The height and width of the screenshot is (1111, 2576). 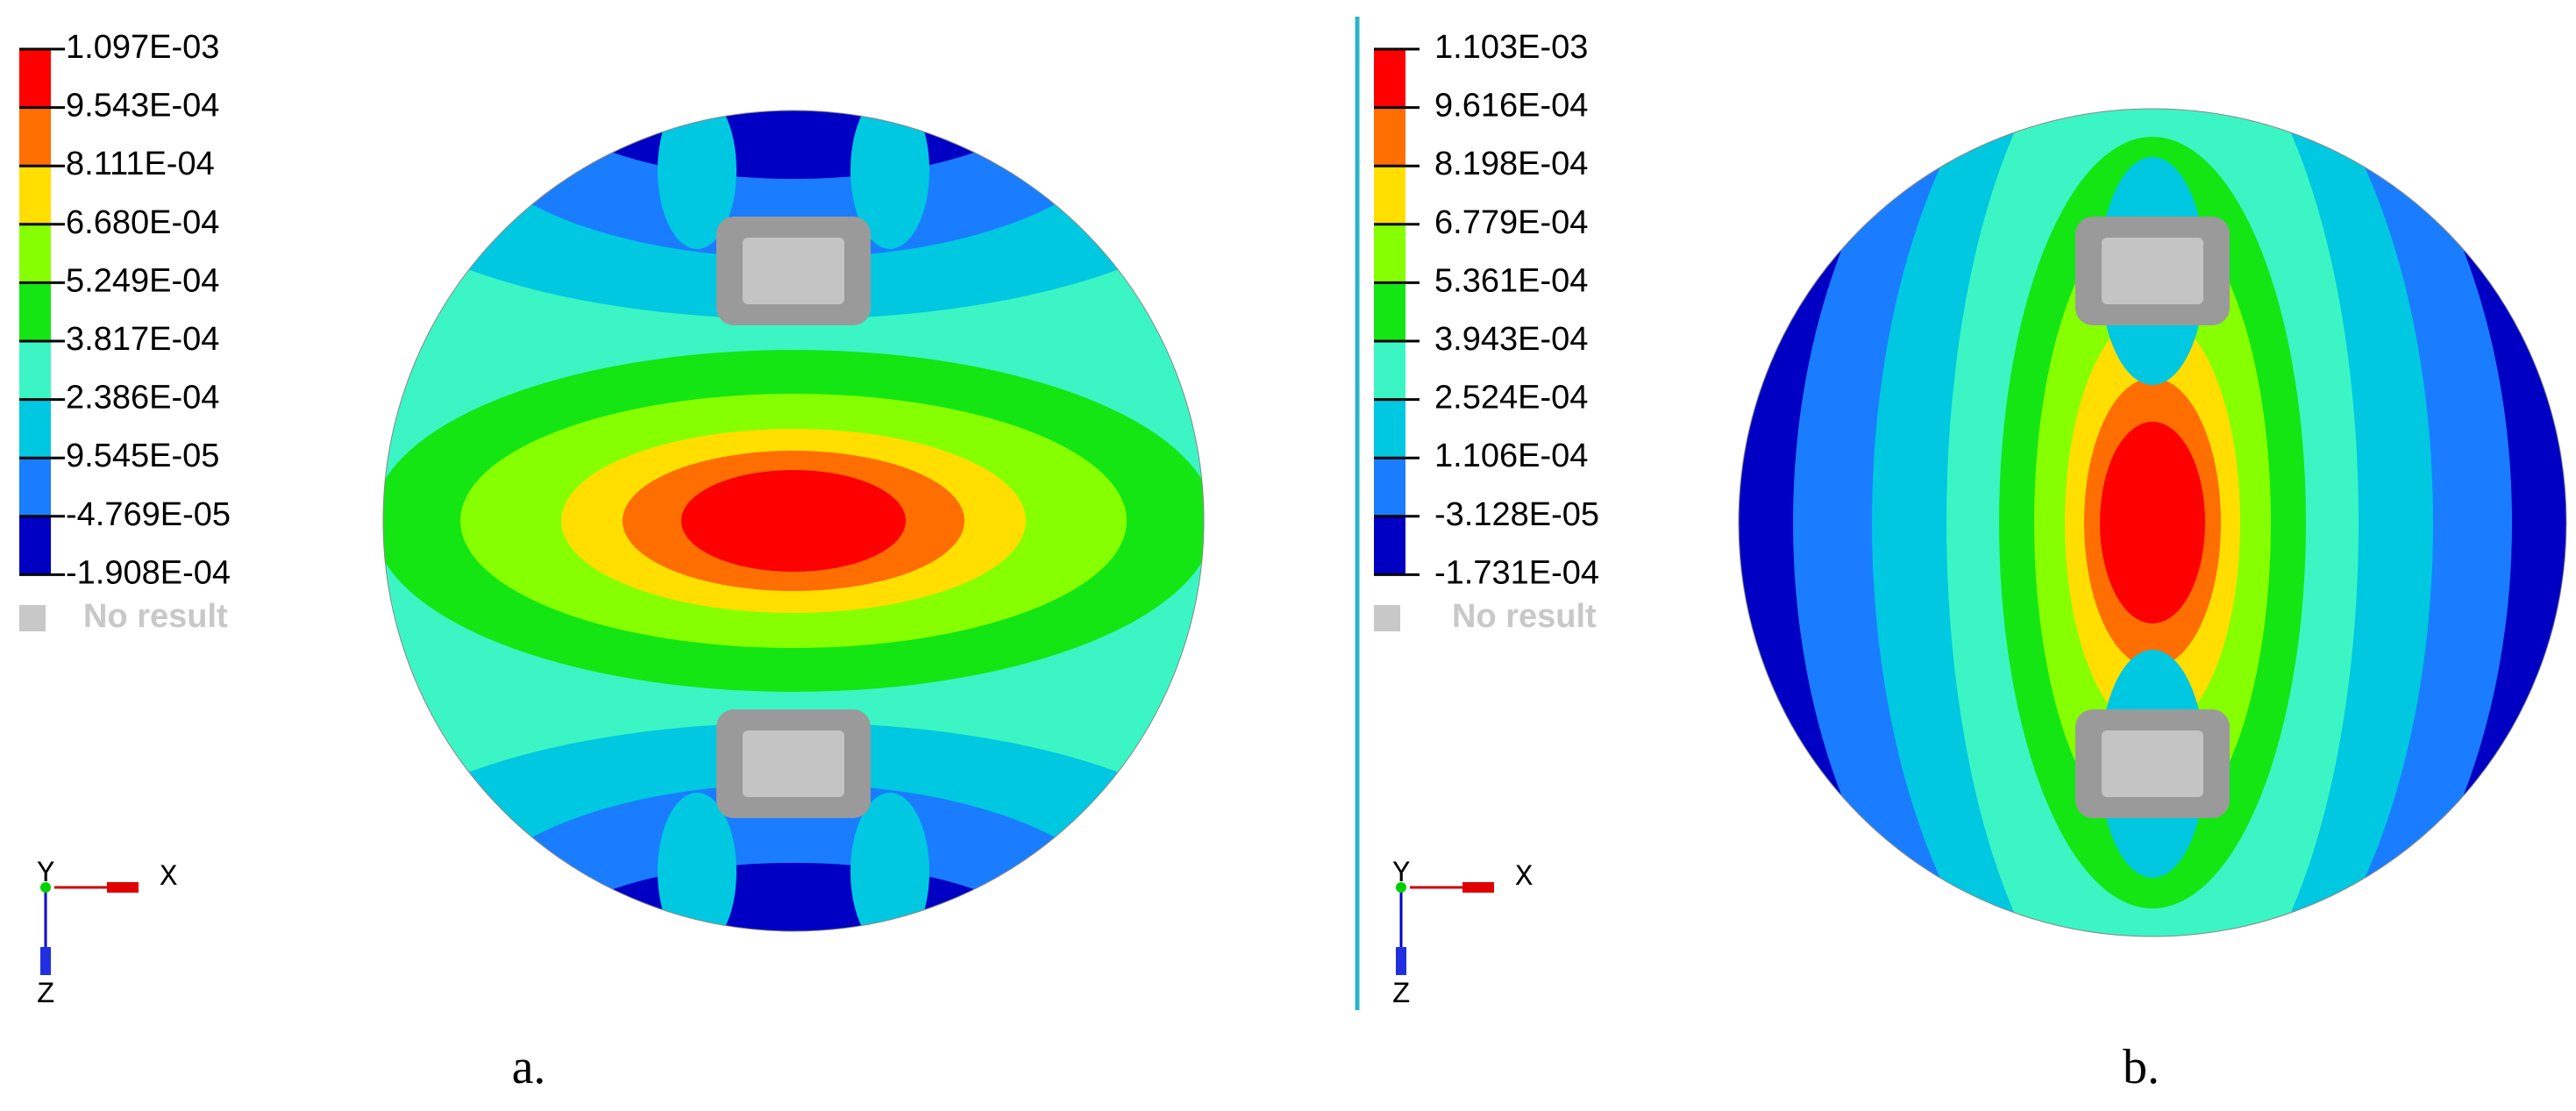 What do you see at coordinates (1511, 222) in the screenshot?
I see `legend-label: 6.779E-04` at bounding box center [1511, 222].